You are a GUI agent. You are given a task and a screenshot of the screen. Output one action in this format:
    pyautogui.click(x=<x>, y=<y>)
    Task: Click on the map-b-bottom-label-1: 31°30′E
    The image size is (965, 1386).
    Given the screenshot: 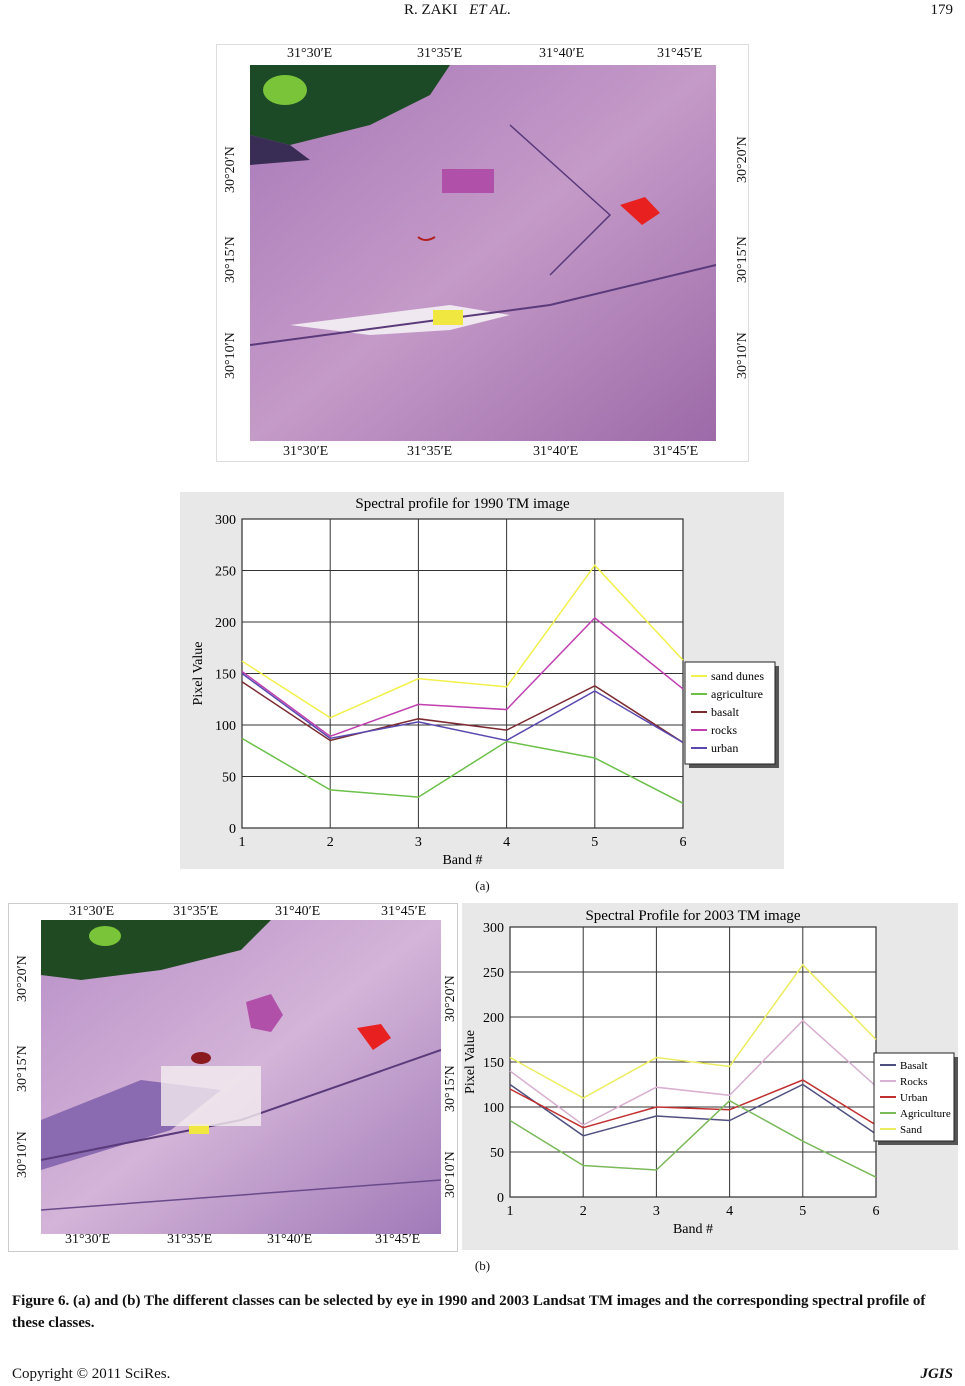 What is the action you would take?
    pyautogui.click(x=88, y=1239)
    